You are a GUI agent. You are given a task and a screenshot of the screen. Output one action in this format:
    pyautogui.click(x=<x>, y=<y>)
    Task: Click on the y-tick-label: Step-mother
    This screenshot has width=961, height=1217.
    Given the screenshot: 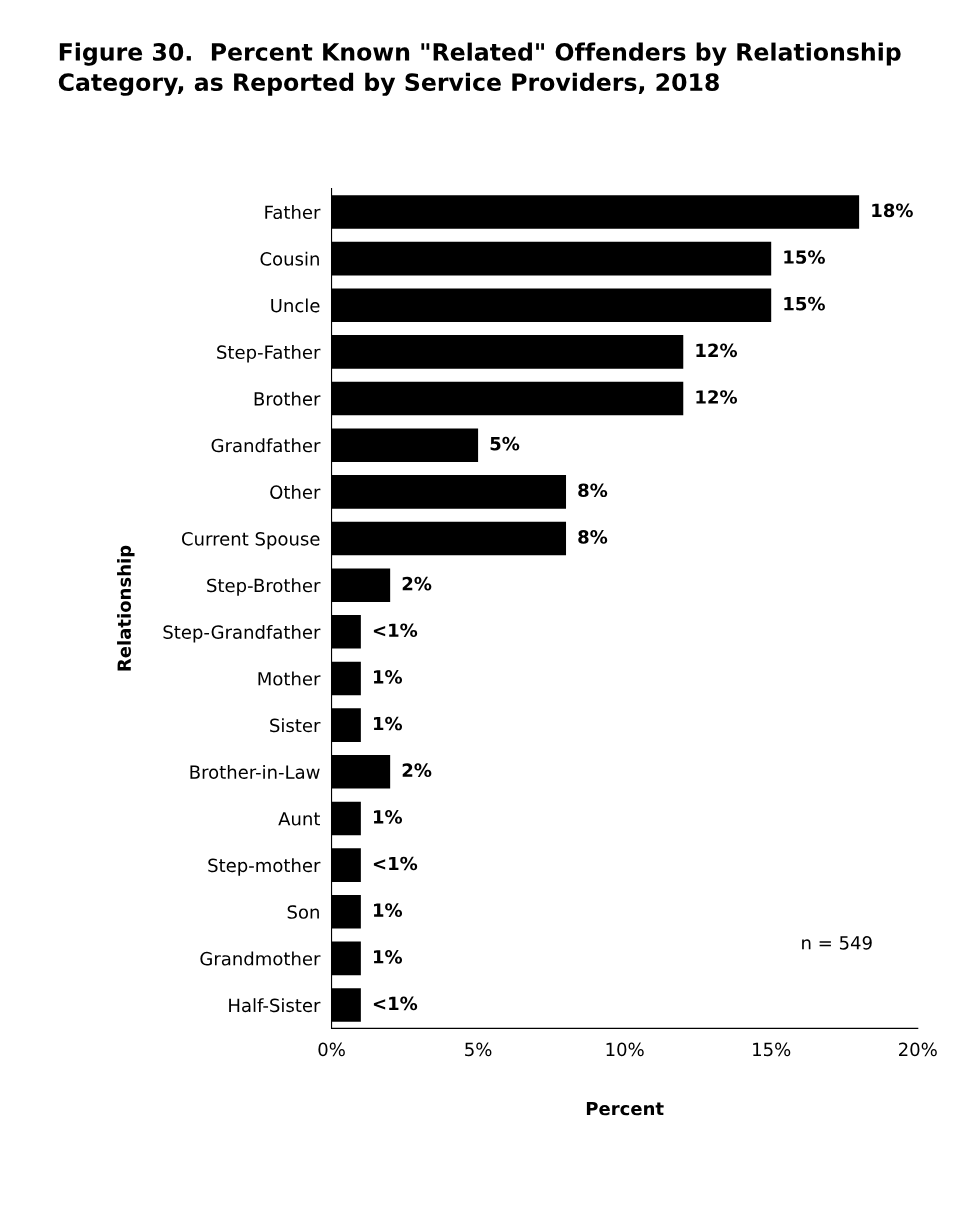 What is the action you would take?
    pyautogui.click(x=264, y=867)
    